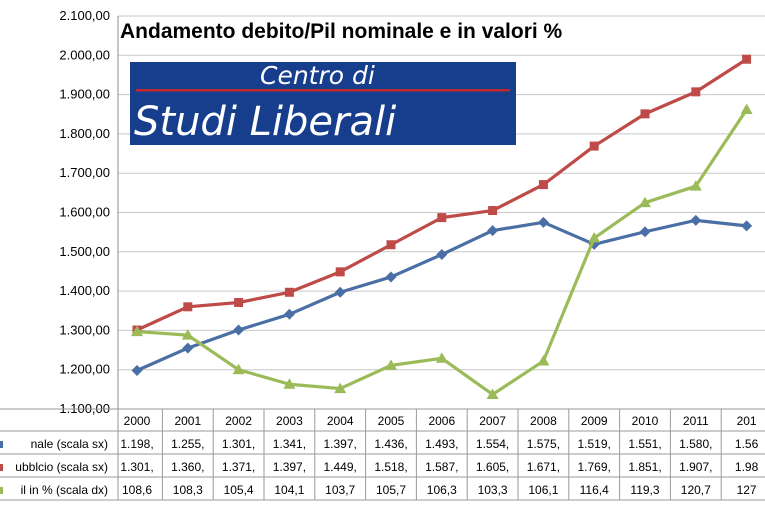  Describe the element at coordinates (391, 421) in the screenshot. I see `x-tick-label: 2005` at that location.